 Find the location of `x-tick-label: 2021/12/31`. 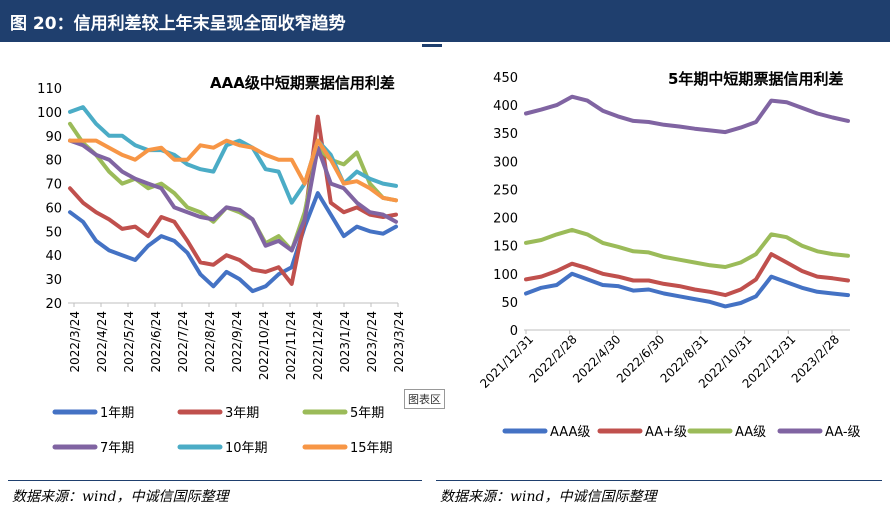

x-tick-label: 2021/12/31 is located at coordinates (506, 361).